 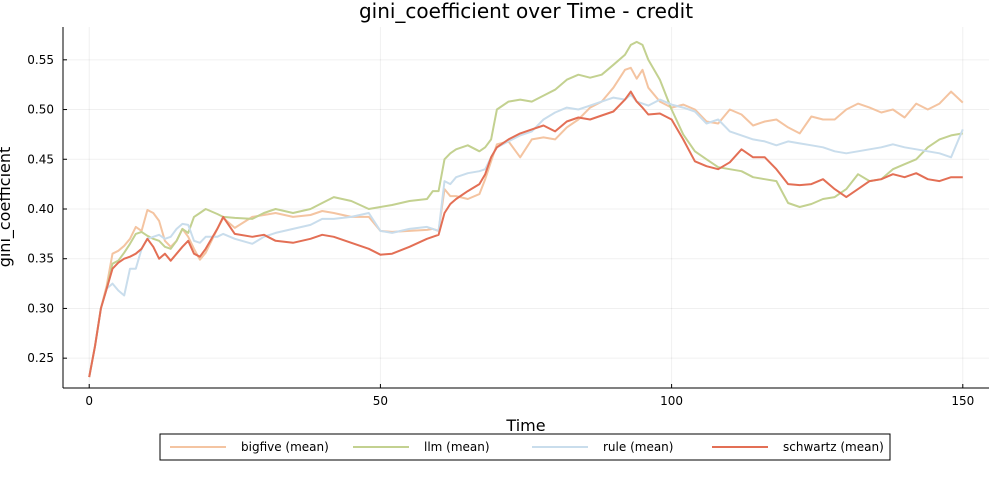 I want to click on y-tick-label: 0.55, so click(x=40, y=60).